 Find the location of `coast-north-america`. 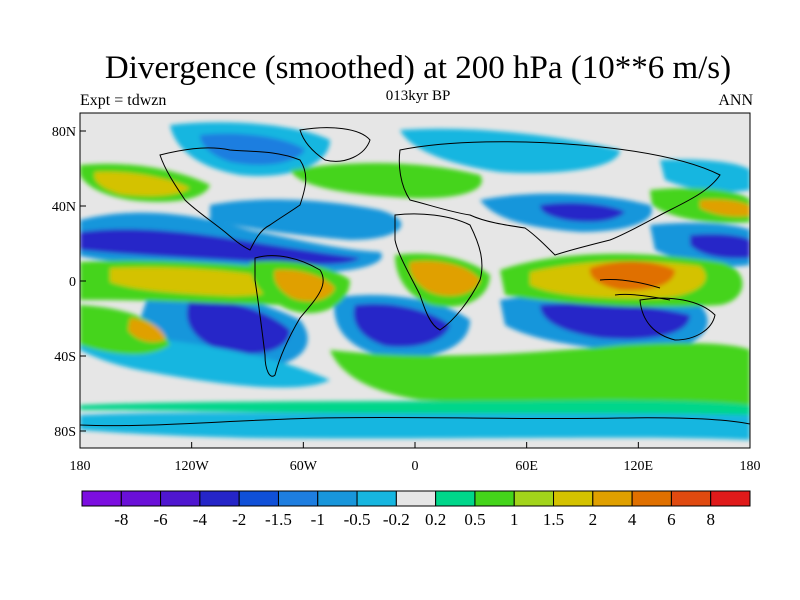

coast-north-america is located at coordinates (233, 199).